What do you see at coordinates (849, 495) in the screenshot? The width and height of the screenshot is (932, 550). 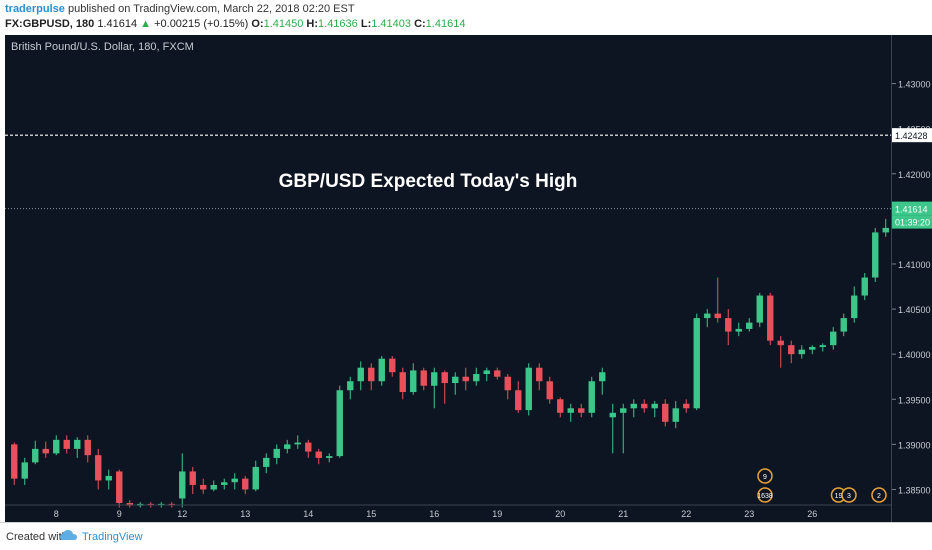 I see `event-marker` at bounding box center [849, 495].